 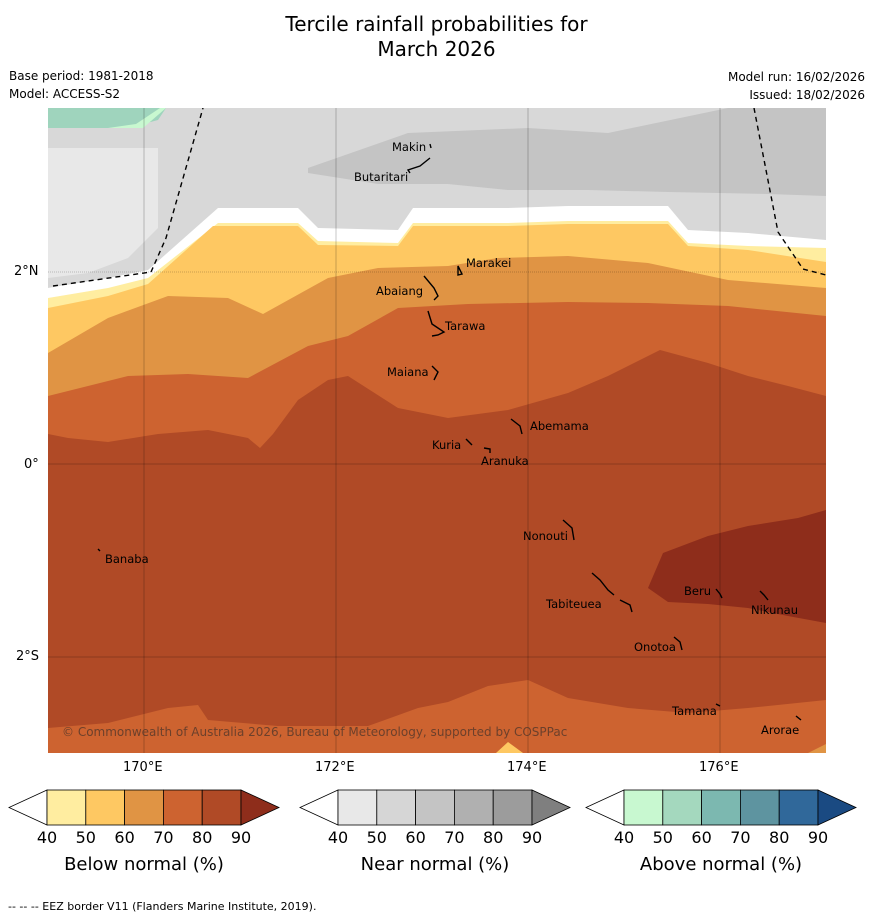 I want to click on island-label-makin: Makin, so click(x=409, y=147).